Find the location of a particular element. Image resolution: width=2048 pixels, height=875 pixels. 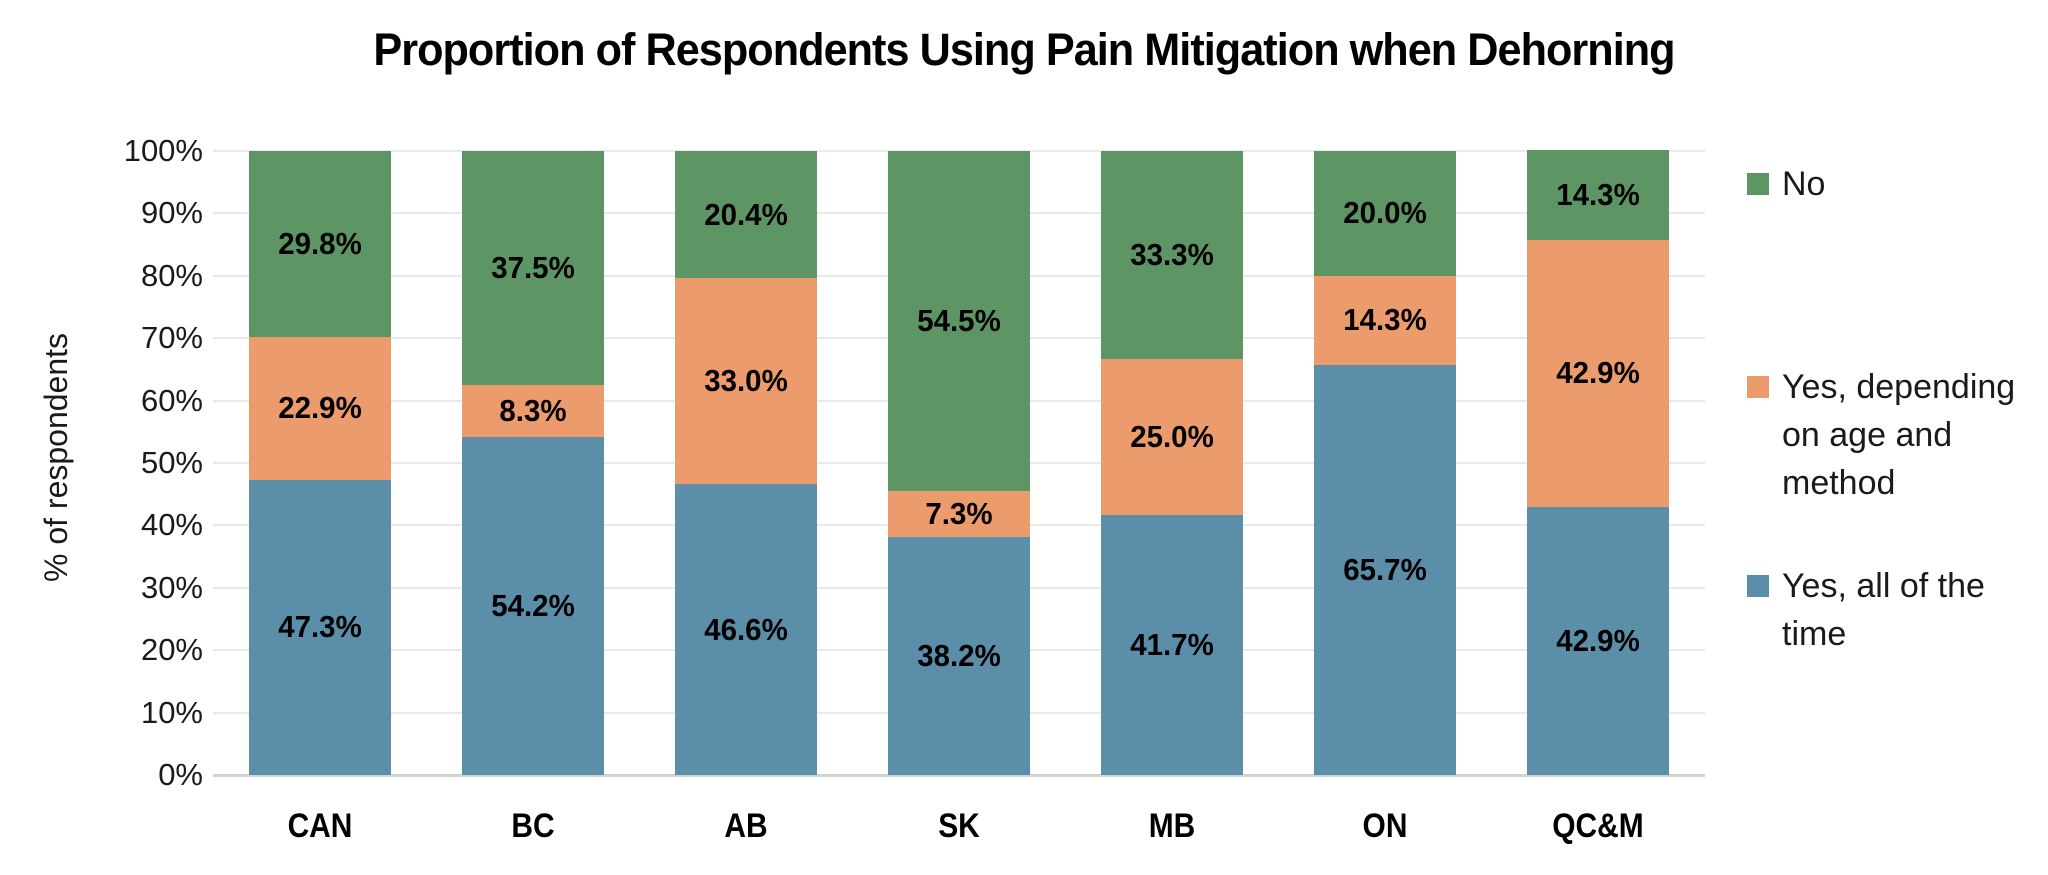

bar-segment-bc-yes-all-of-the-time is located at coordinates (532, 605).